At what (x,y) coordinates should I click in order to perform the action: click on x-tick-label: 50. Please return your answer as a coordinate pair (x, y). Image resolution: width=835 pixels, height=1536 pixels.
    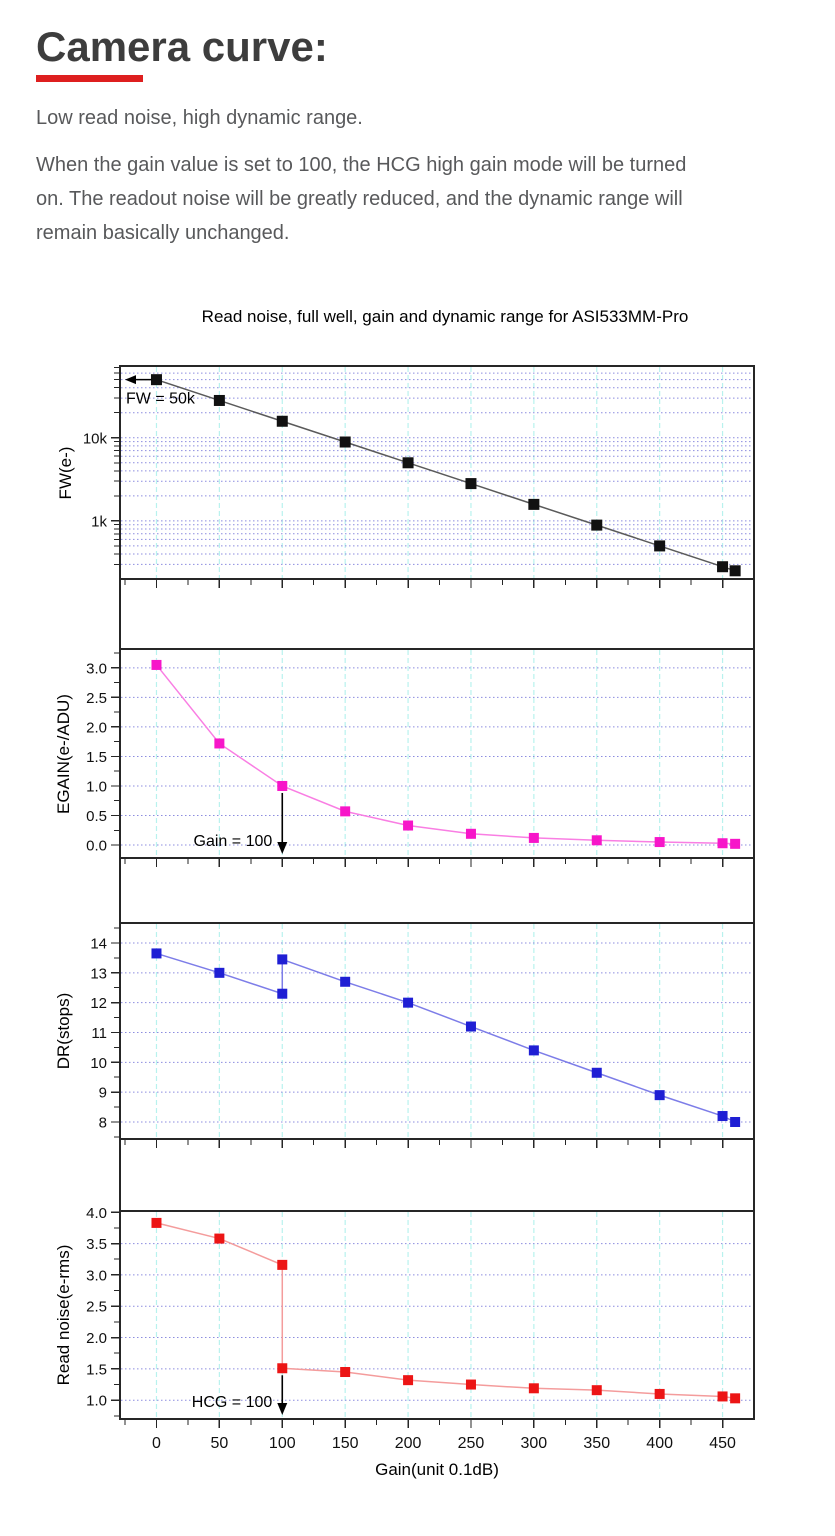
    Looking at the image, I should click on (219, 1443).